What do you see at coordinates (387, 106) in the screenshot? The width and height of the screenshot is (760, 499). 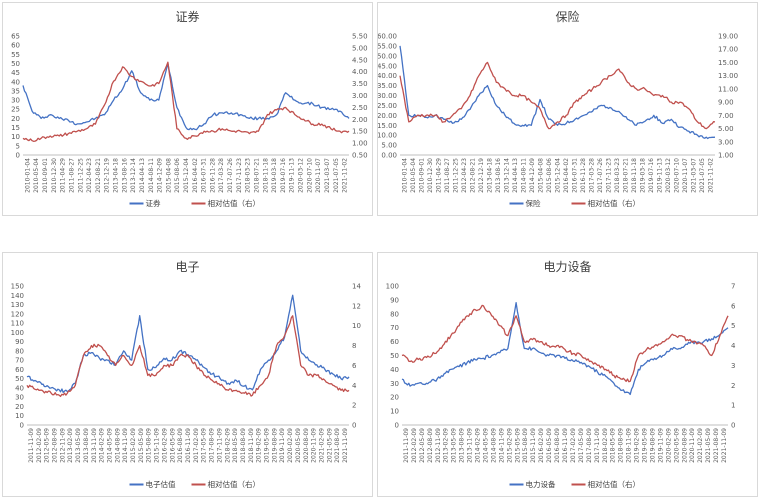 I see `y-tick-label: 25.00` at bounding box center [387, 106].